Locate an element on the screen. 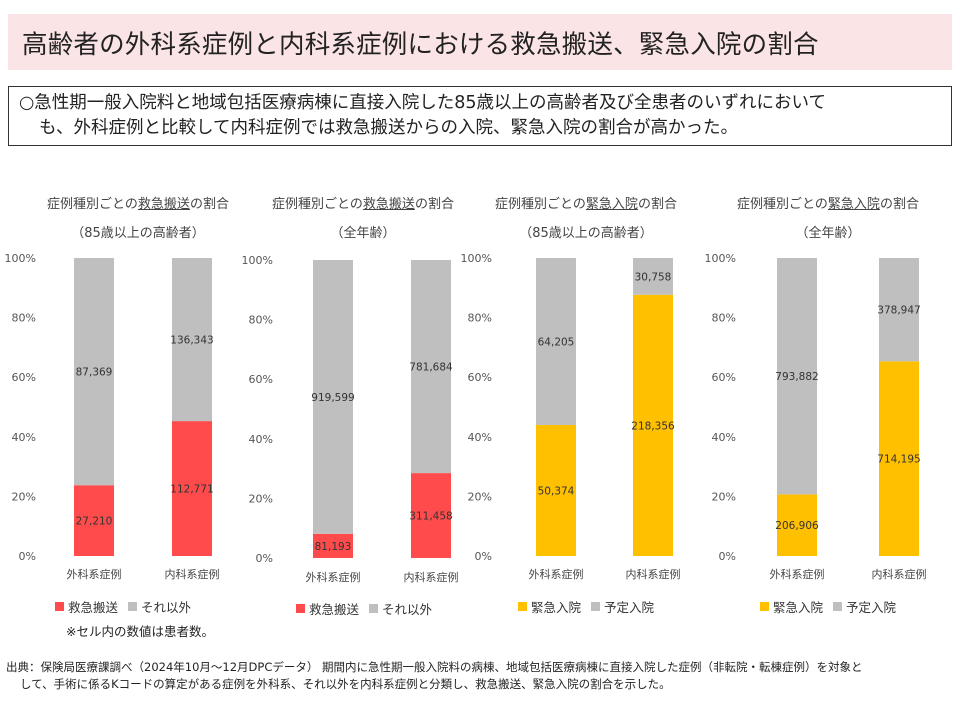 This screenshot has width=960, height=720. chart-4-subtitle: （全年齢） is located at coordinates (828, 233).